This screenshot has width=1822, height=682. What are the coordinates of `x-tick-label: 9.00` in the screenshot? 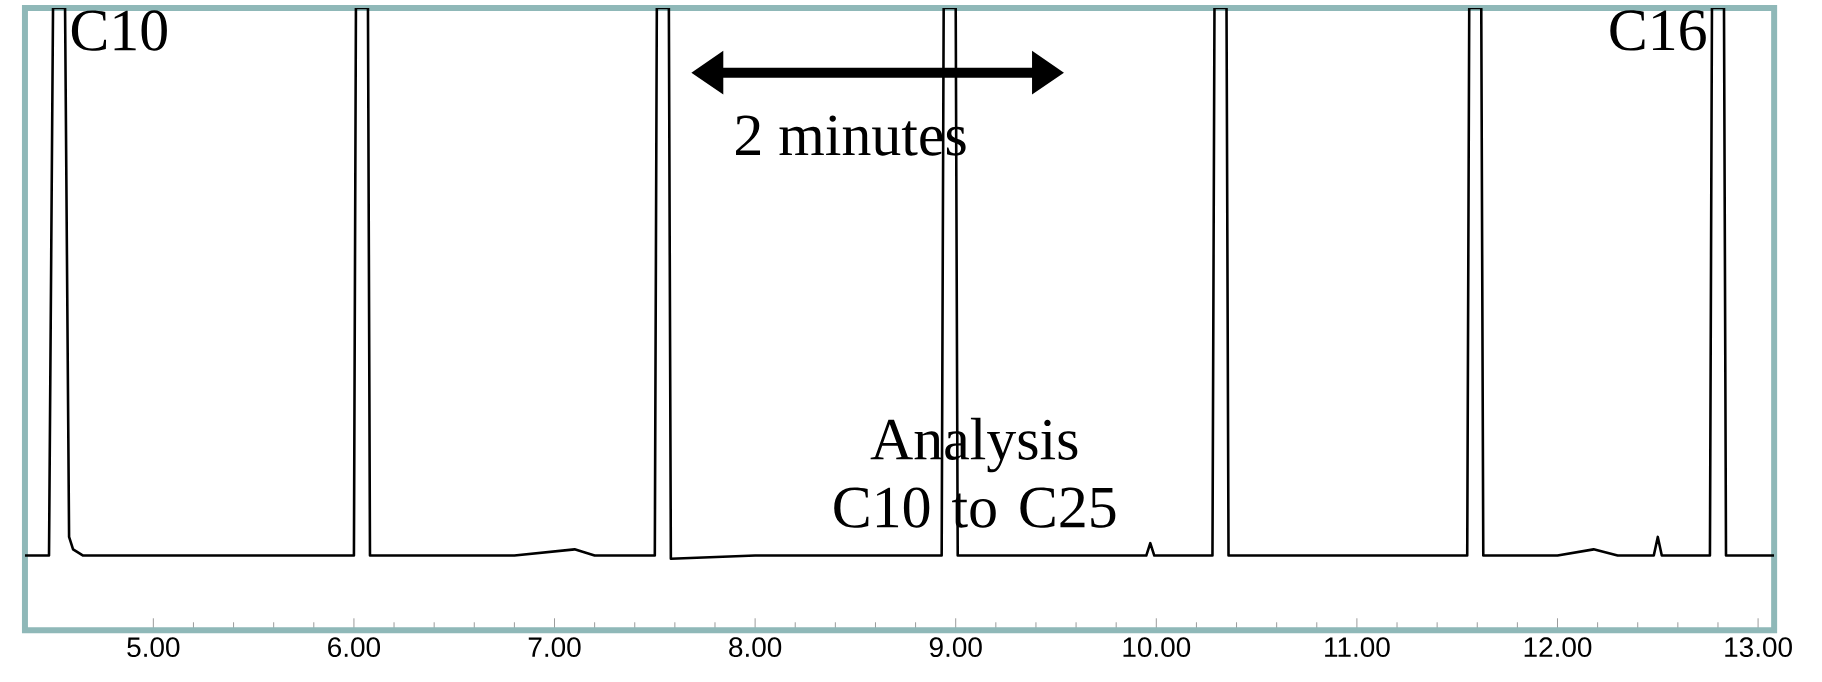 It's located at (955, 647).